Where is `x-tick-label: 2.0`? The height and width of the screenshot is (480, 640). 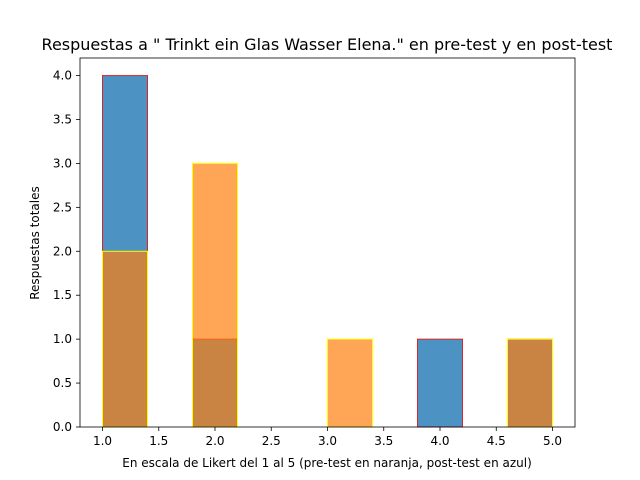 x-tick-label: 2.0 is located at coordinates (214, 441).